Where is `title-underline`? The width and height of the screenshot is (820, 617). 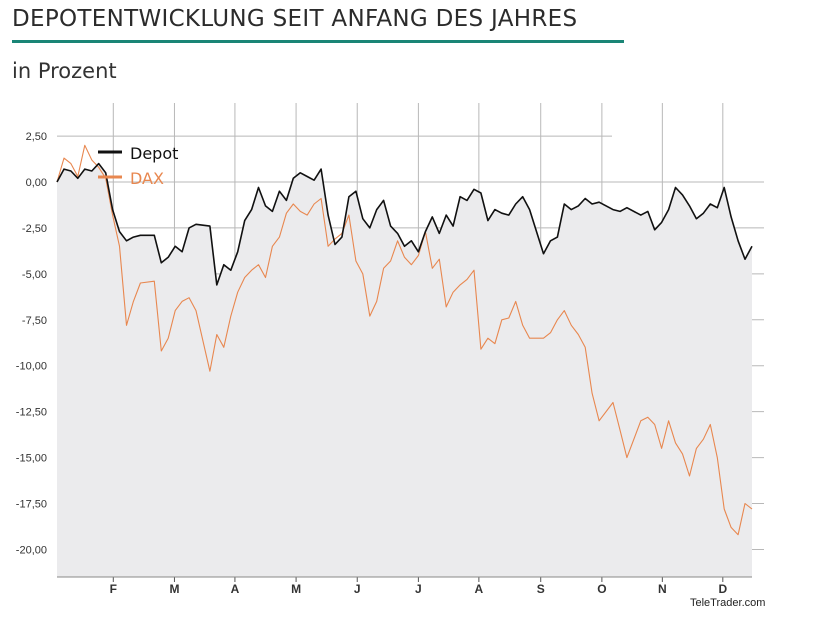
title-underline is located at coordinates (318, 41).